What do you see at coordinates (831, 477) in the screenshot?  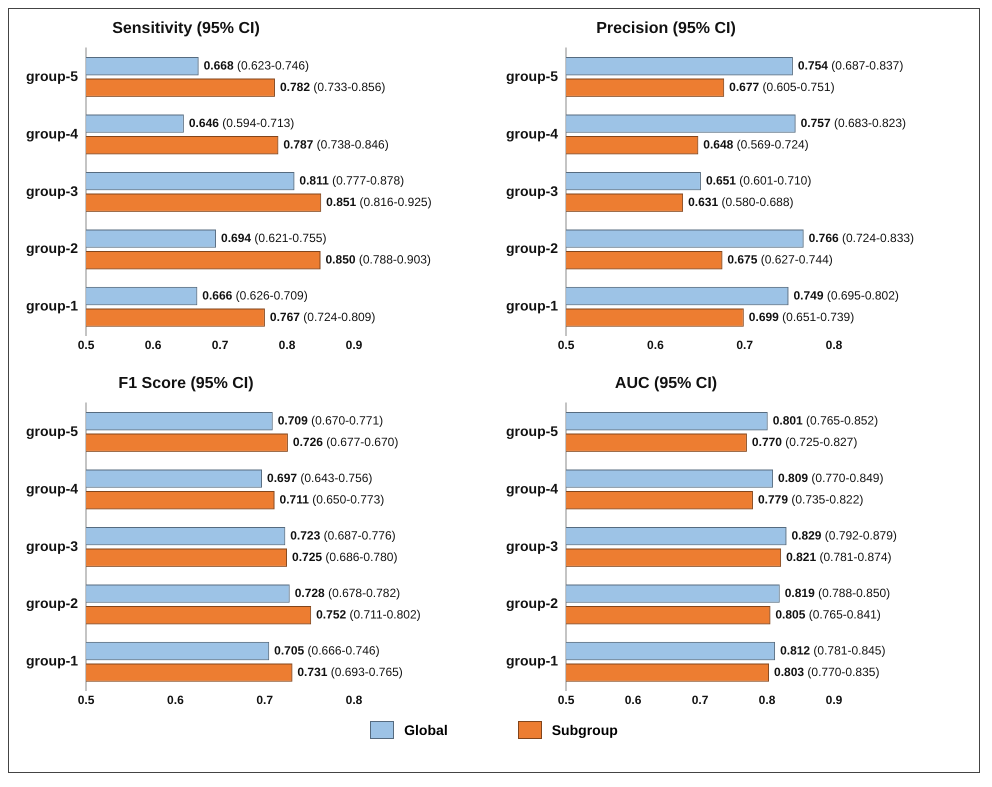 I see `data-label: 0.809 (0.770-0.849)` at bounding box center [831, 477].